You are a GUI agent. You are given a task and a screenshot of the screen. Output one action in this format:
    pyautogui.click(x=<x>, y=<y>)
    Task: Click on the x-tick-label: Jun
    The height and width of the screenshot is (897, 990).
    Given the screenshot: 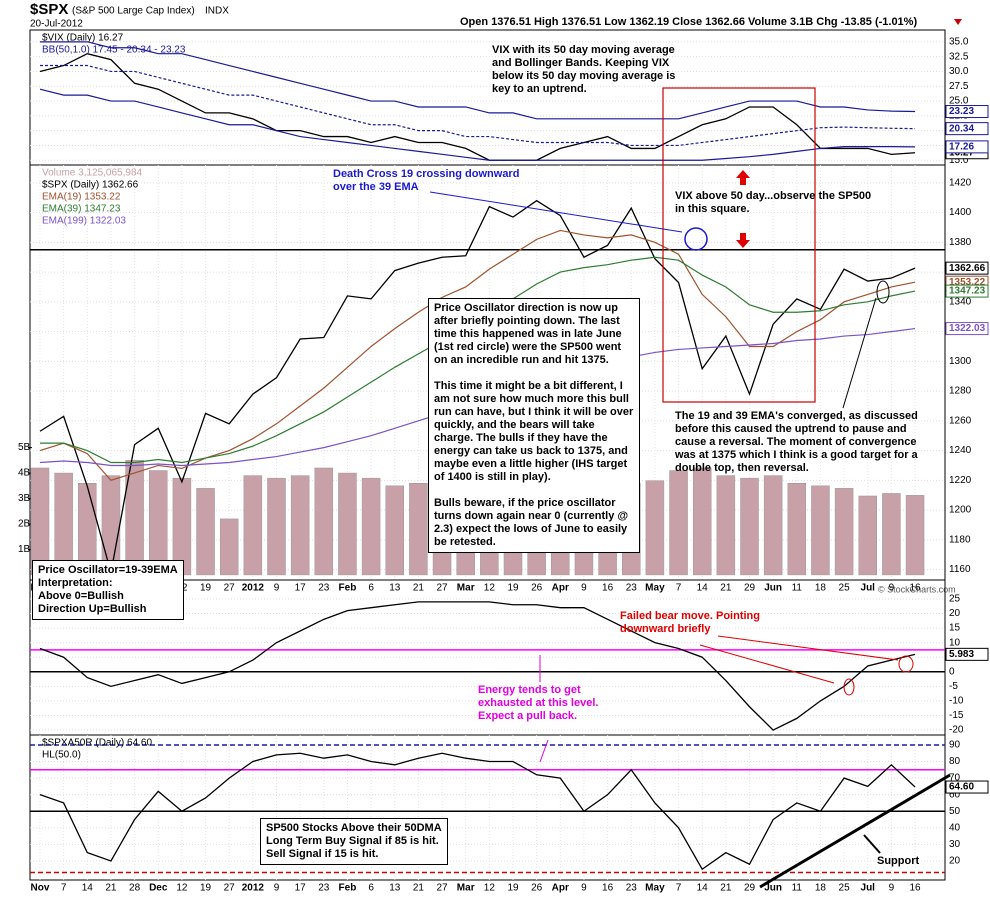 What is the action you would take?
    pyautogui.click(x=773, y=588)
    